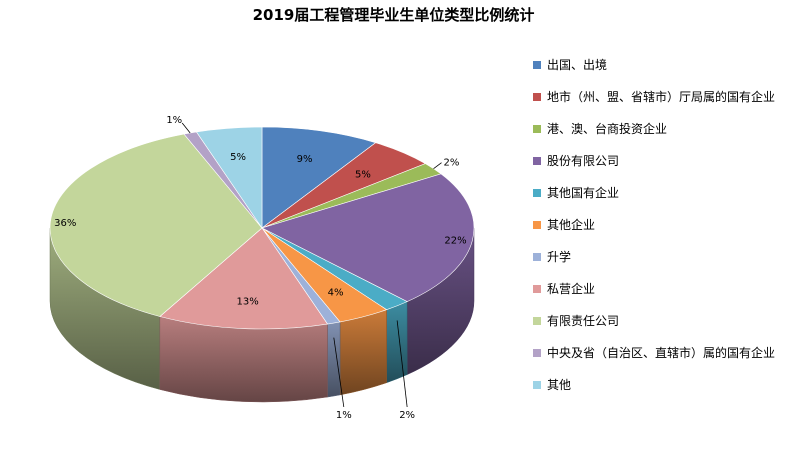  I want to click on legend-label: 港、澳、台商投资企业, so click(607, 129).